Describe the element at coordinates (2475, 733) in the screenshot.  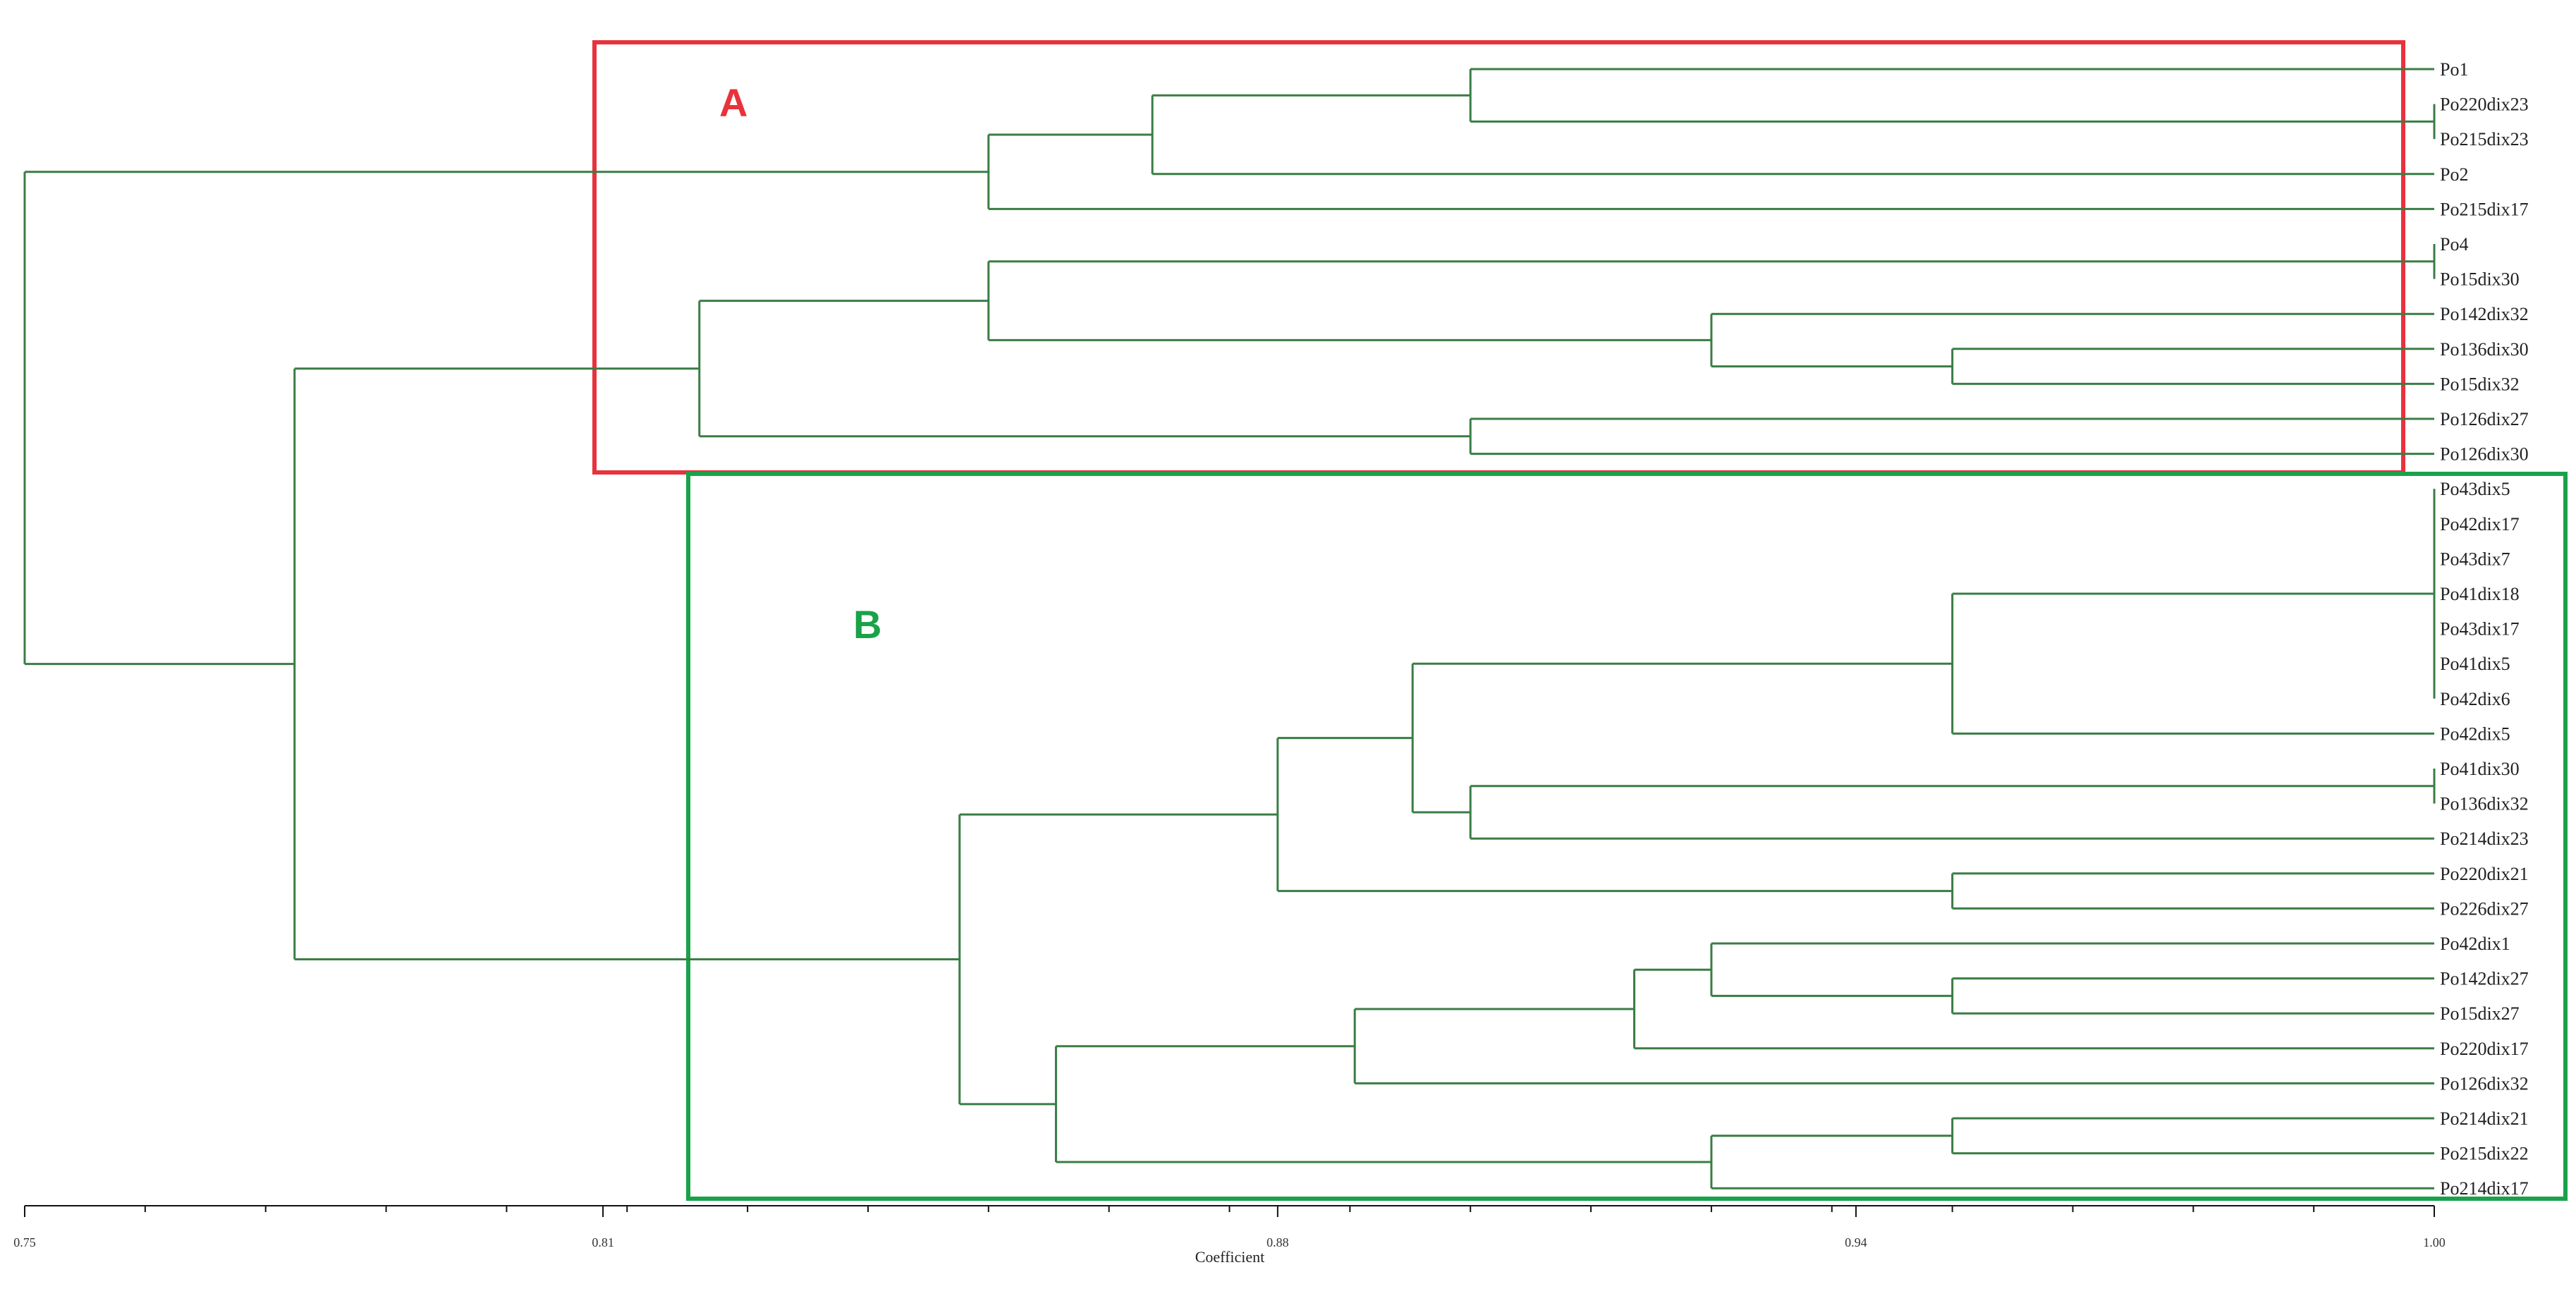
I see `leaf-label-po42dix5: Po42dix5` at that location.